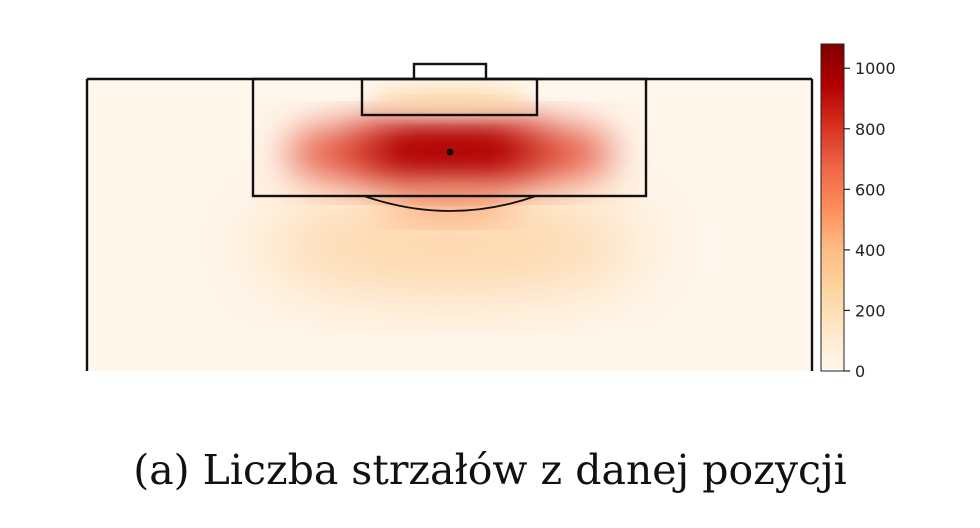  I want to click on colorbar-tick-label: 800, so click(870, 129).